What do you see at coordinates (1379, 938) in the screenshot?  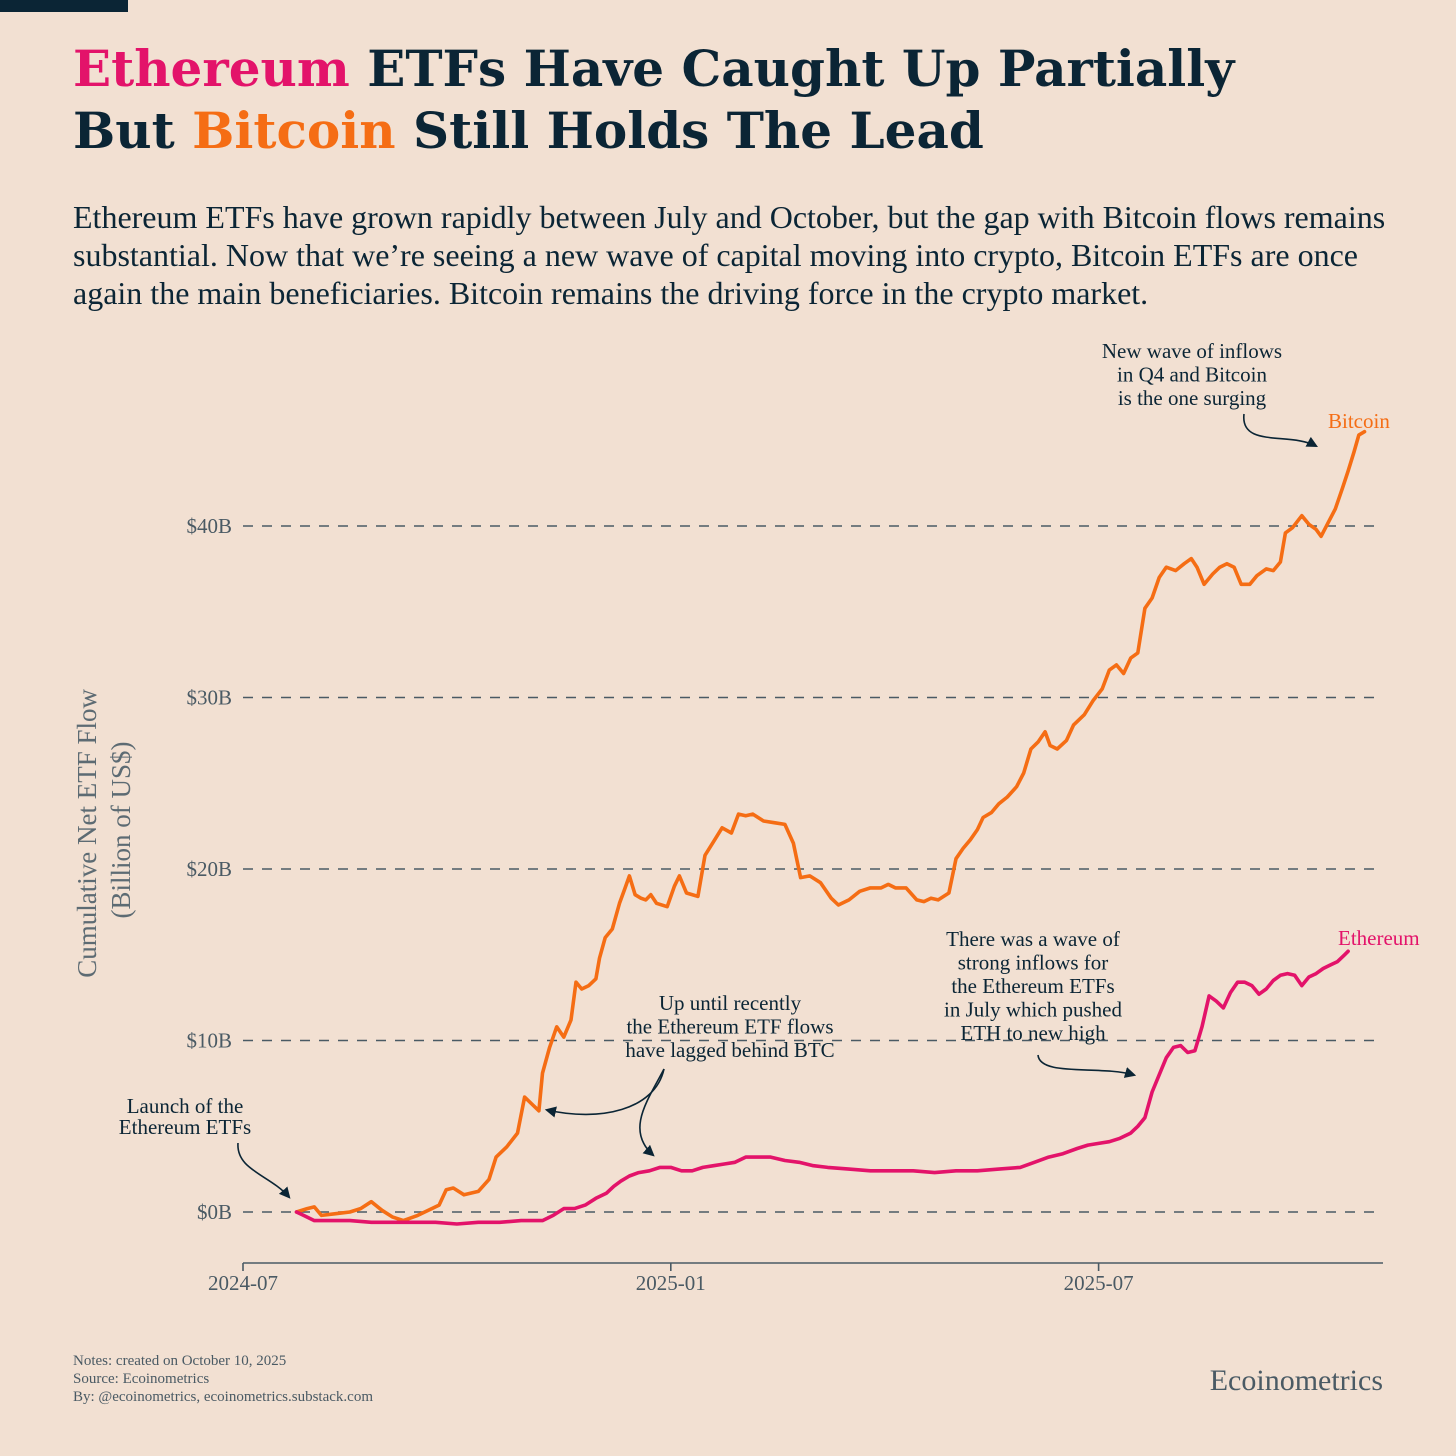 I see `series-label-ethereum: Ethereum` at bounding box center [1379, 938].